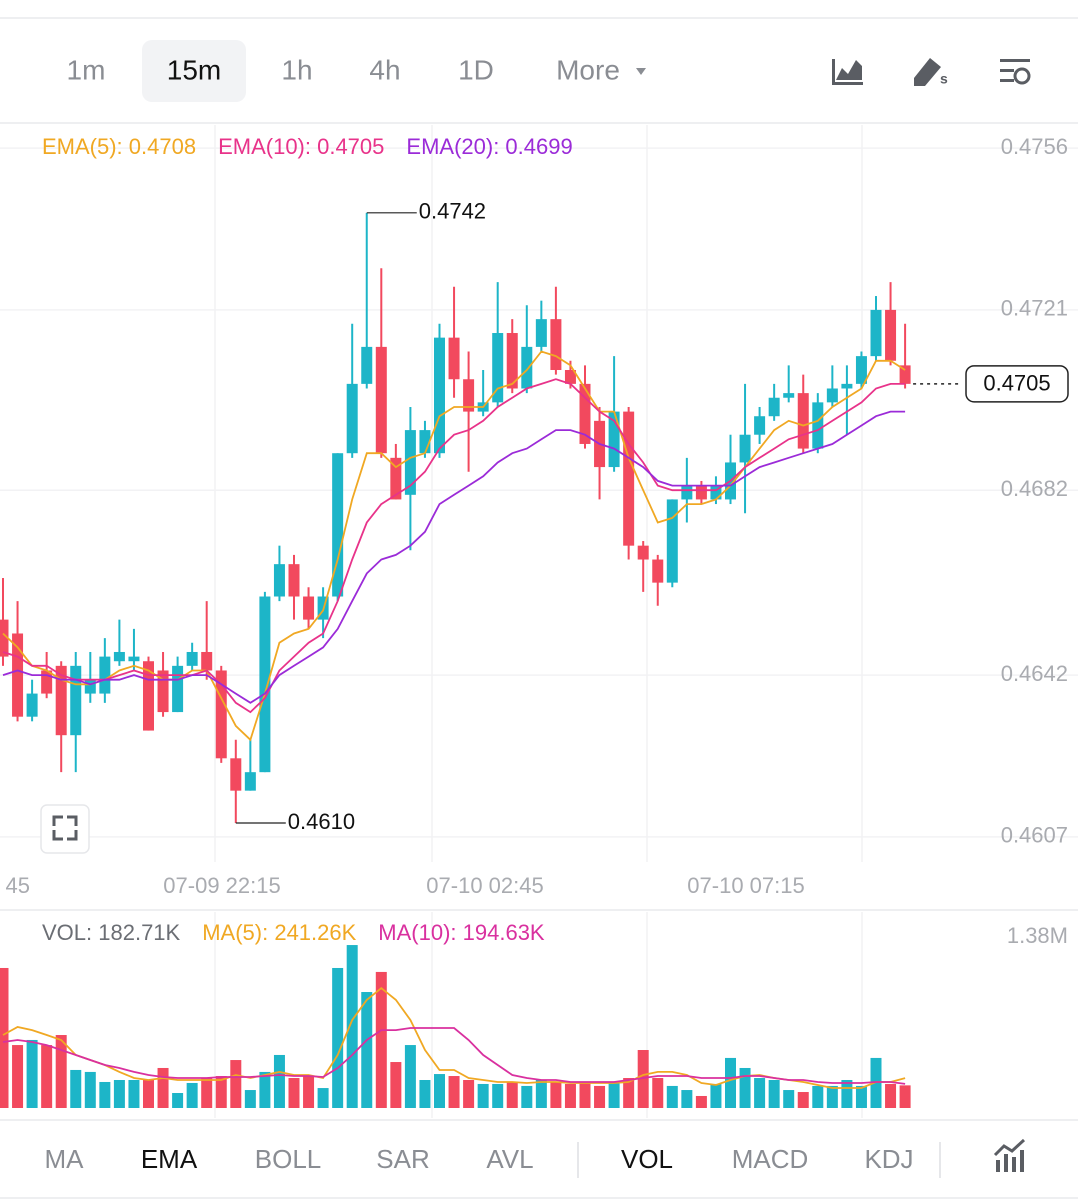  What do you see at coordinates (384, 69) in the screenshot?
I see `interval-tab: 4h` at bounding box center [384, 69].